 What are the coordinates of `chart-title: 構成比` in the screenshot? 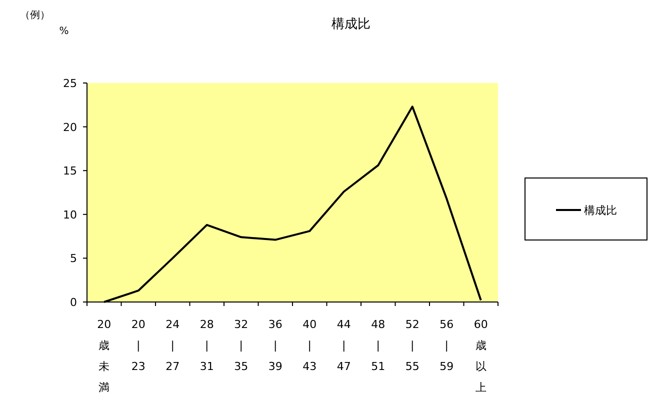 It's located at (351, 24).